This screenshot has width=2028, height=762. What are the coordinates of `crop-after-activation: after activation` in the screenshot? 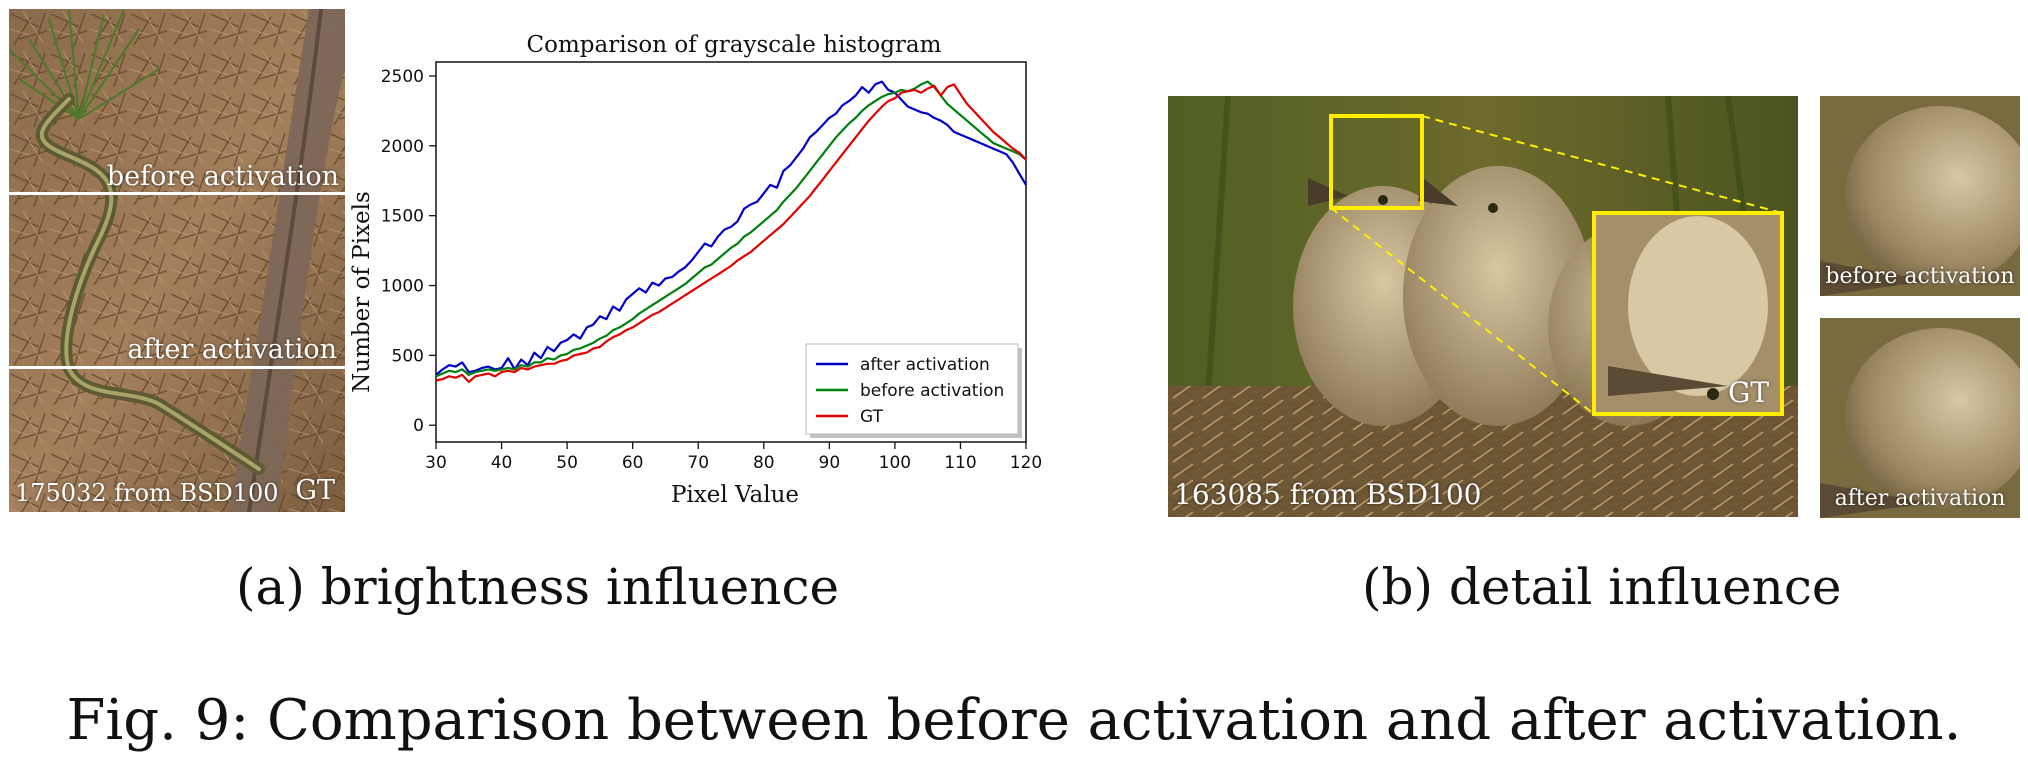 It's located at (1920, 418).